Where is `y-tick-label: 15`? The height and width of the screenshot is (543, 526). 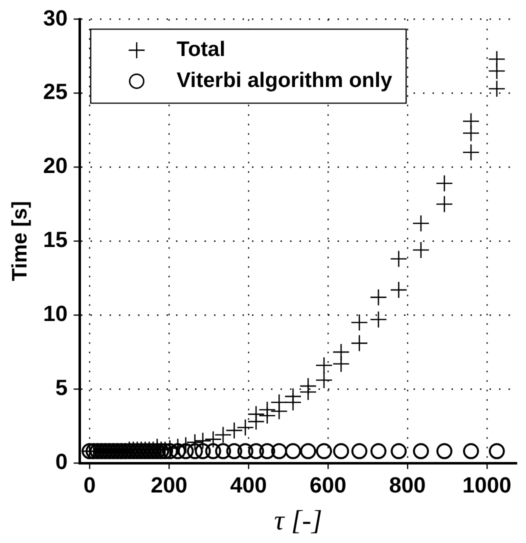
y-tick-label: 15 is located at coordinates (55, 239).